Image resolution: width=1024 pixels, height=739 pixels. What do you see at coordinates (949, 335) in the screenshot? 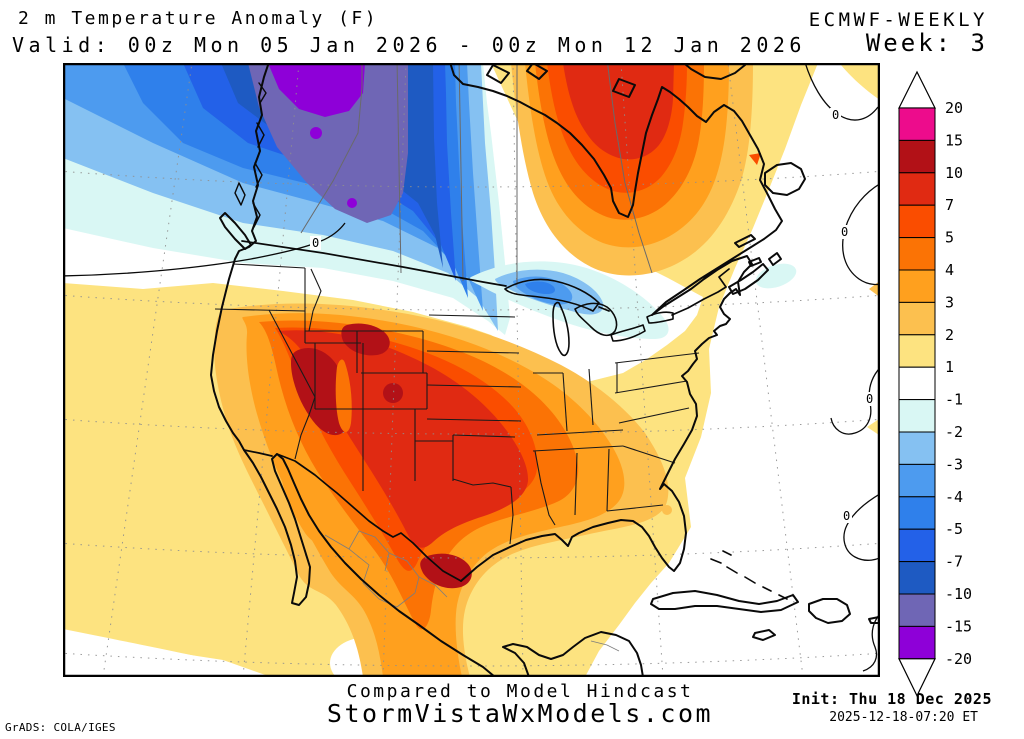
I see `colorbar-tick-label: 2` at bounding box center [949, 335].